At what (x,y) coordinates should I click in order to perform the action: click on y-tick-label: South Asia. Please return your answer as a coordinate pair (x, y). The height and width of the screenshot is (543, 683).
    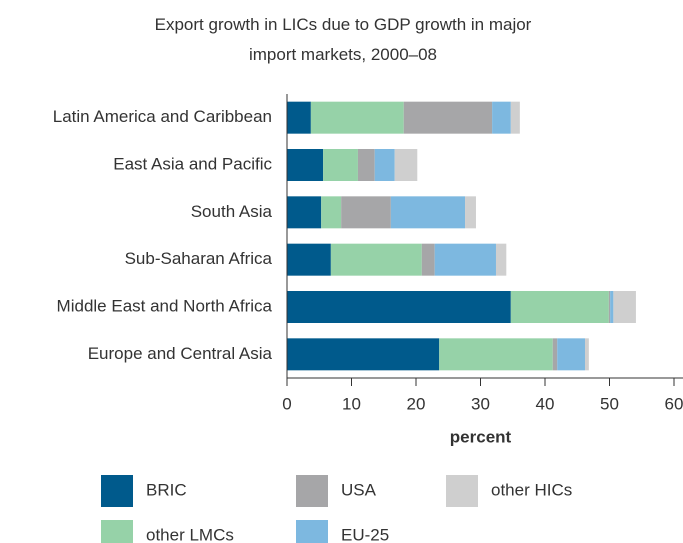
    Looking at the image, I should click on (232, 211).